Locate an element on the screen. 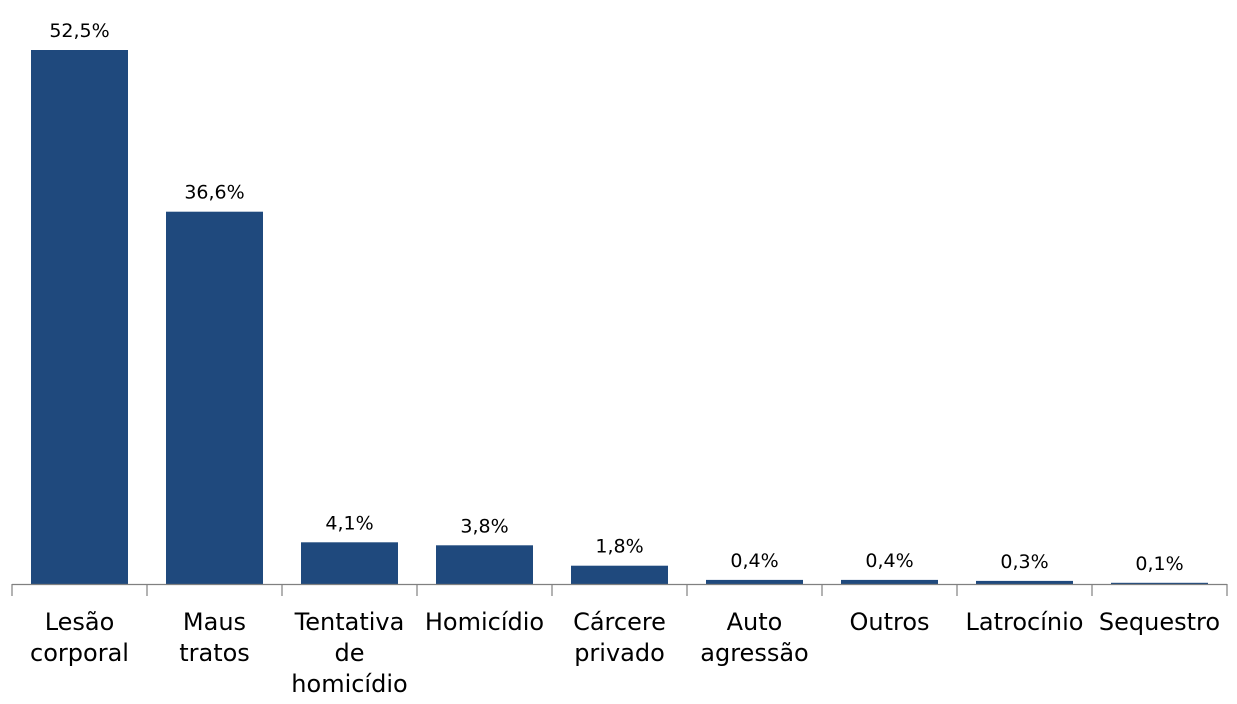 Image resolution: width=1237 pixels, height=704 pixels. tick-label: Outros is located at coordinates (889, 622).